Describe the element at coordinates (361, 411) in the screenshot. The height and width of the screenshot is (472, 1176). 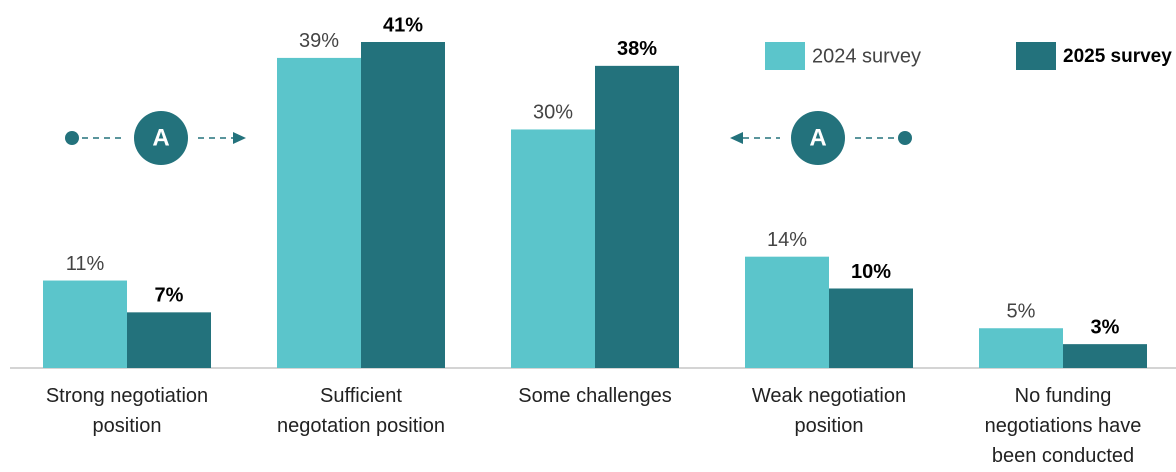
I see `x-tick-label: Sufficient negotation position` at that location.